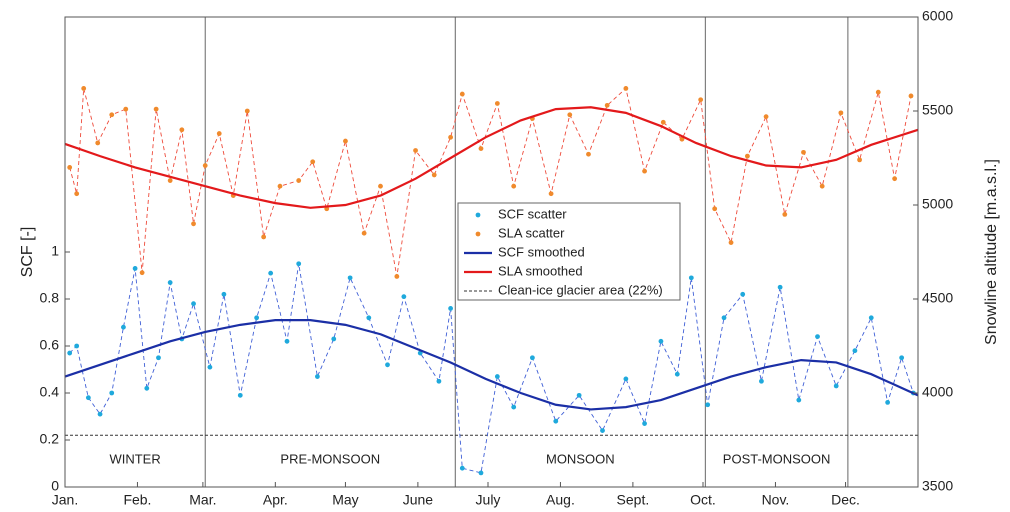 The image size is (1010, 512). What do you see at coordinates (580, 289) in the screenshot?
I see `legend-label: Clean-ice glacier area (22%)` at bounding box center [580, 289].